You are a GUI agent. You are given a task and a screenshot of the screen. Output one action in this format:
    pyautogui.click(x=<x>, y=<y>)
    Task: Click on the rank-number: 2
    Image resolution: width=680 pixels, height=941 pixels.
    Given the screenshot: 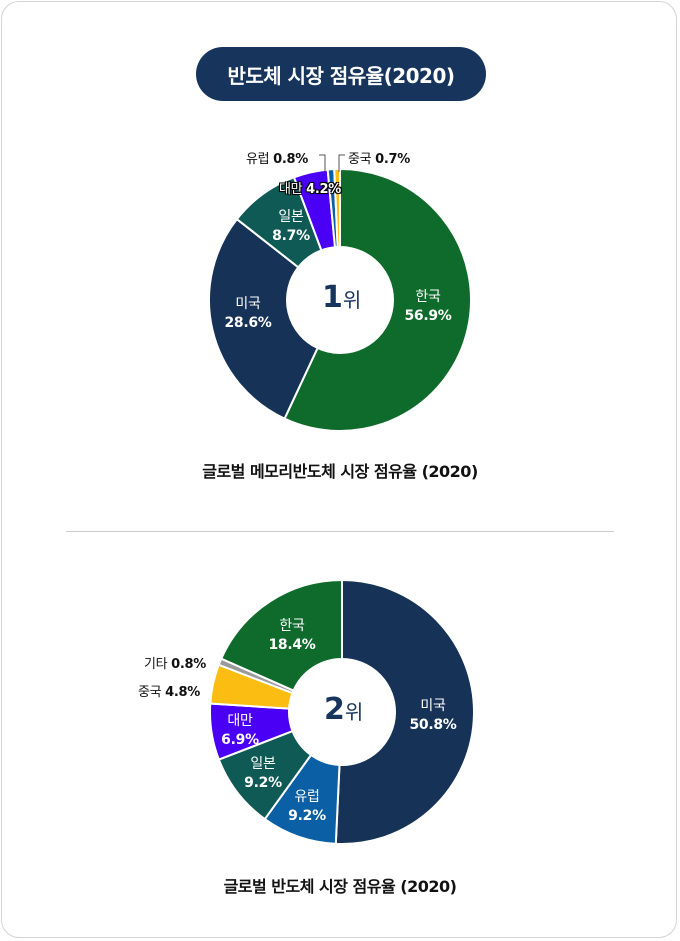 What is the action you would take?
    pyautogui.click(x=334, y=709)
    